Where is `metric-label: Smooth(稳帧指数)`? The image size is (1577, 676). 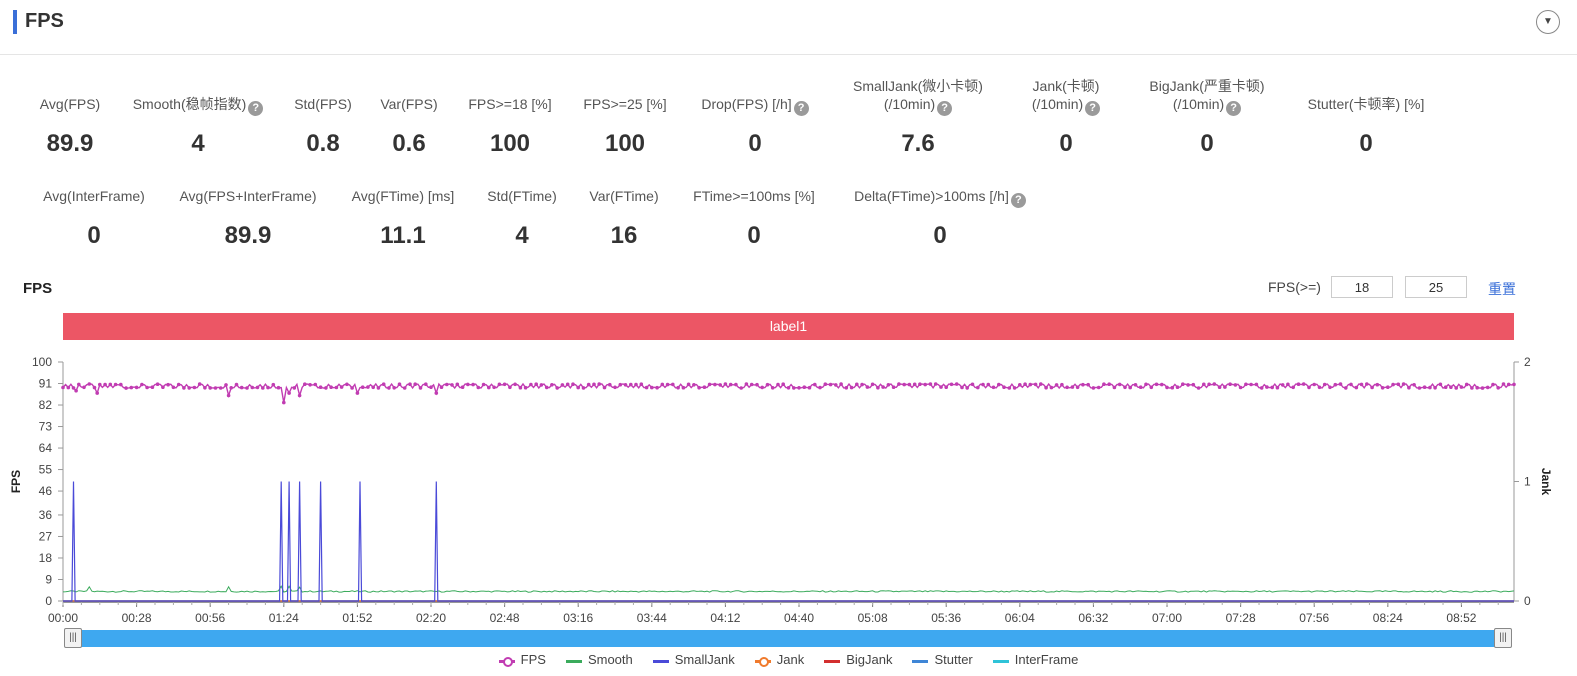 metric-label: Smooth(稳帧指数) is located at coordinates (189, 104).